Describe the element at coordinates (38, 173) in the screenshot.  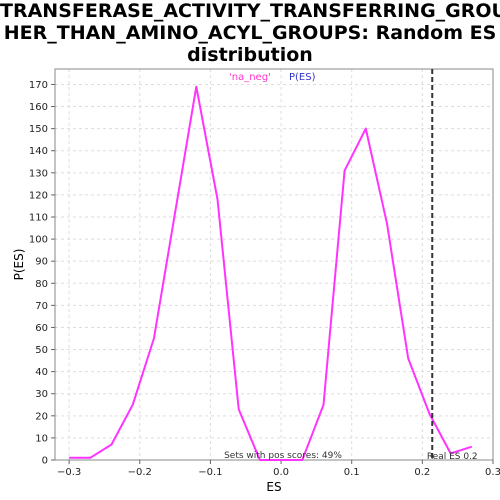
I see `y-tick-label: 130` at that location.